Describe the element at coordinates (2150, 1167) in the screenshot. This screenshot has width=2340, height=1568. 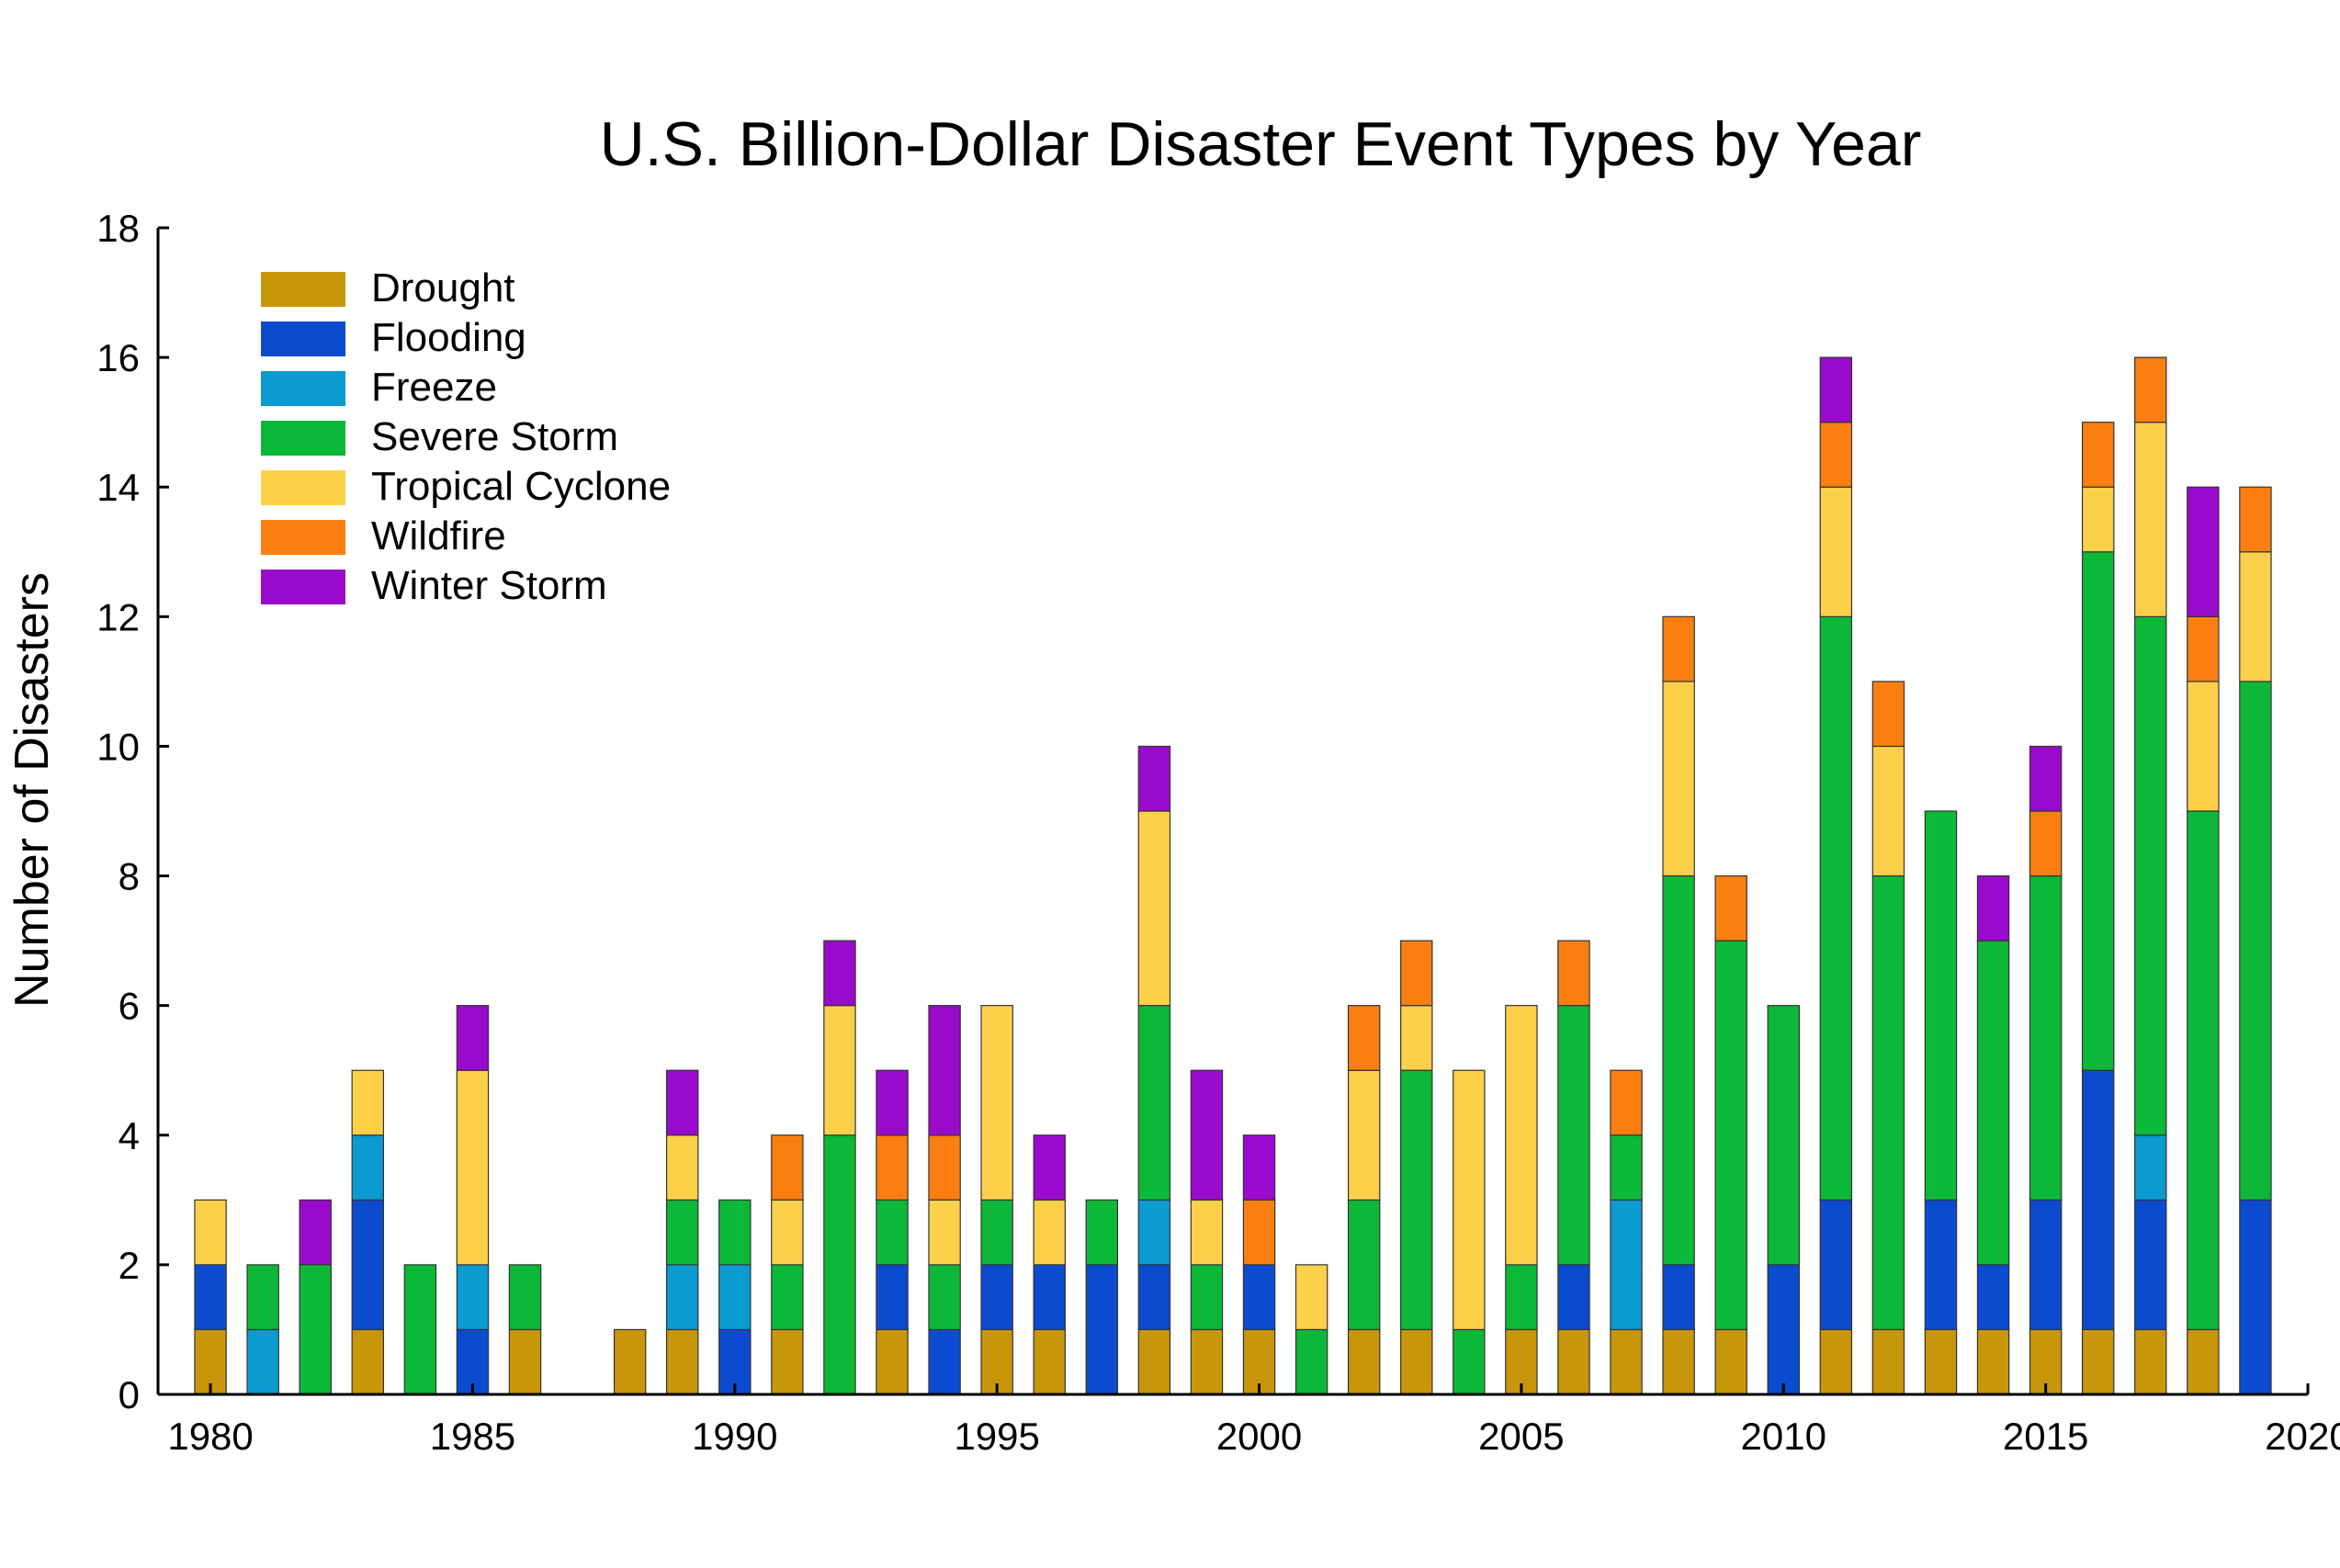
I see `bar-segment-2017-freeze` at that location.